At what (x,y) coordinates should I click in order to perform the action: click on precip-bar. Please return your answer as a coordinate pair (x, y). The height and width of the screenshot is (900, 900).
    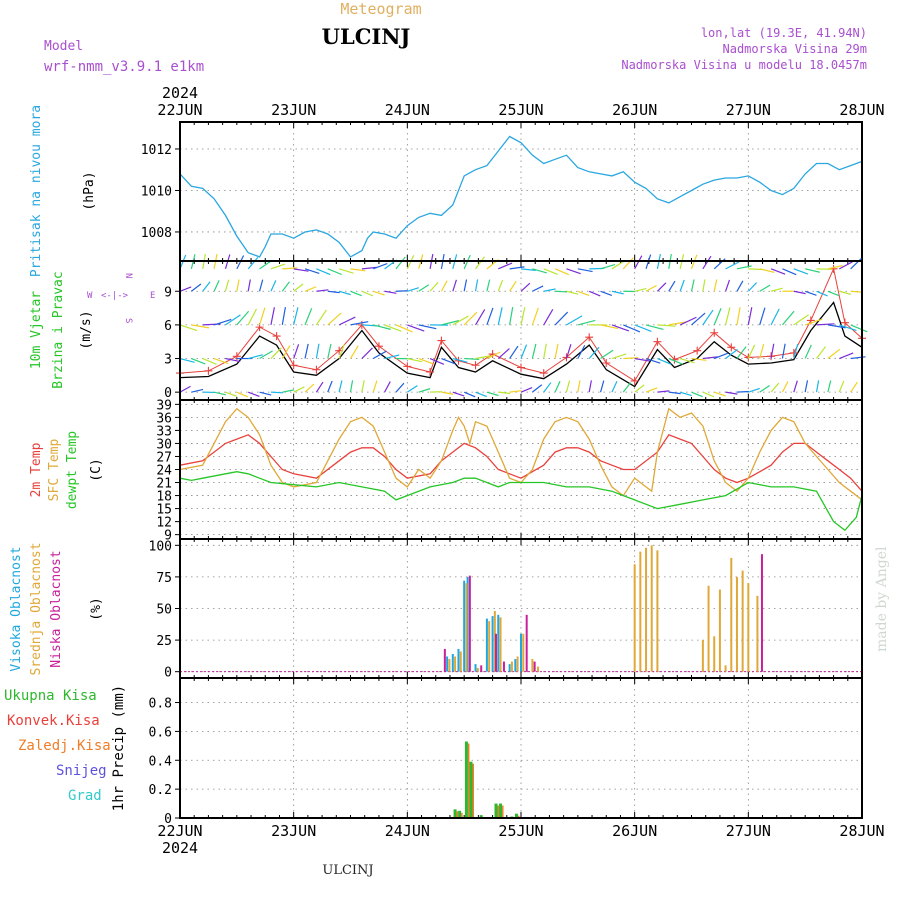
    Looking at the image, I should click on (455, 813).